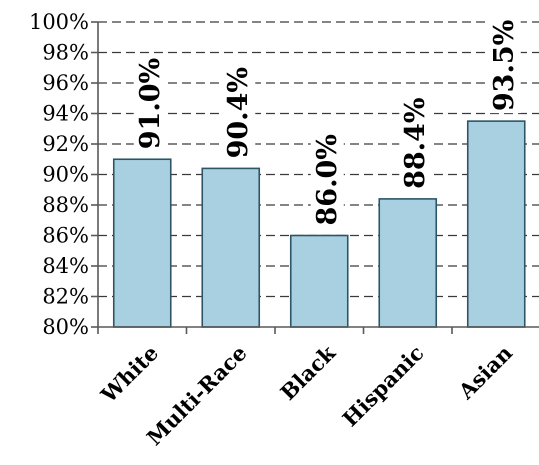  I want to click on bar-black, so click(319, 281).